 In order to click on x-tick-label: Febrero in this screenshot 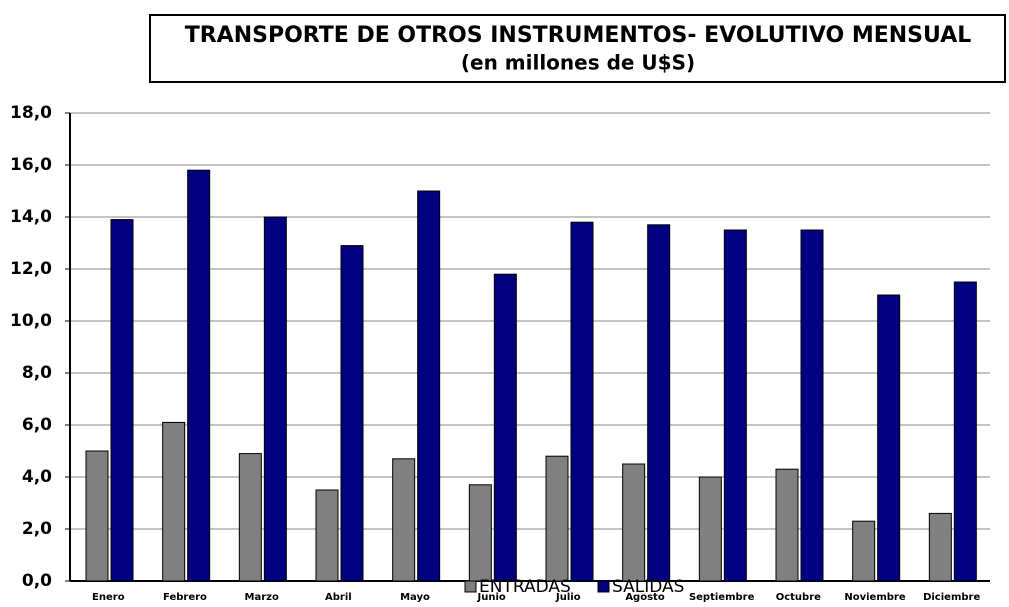, I will do `click(185, 597)`.